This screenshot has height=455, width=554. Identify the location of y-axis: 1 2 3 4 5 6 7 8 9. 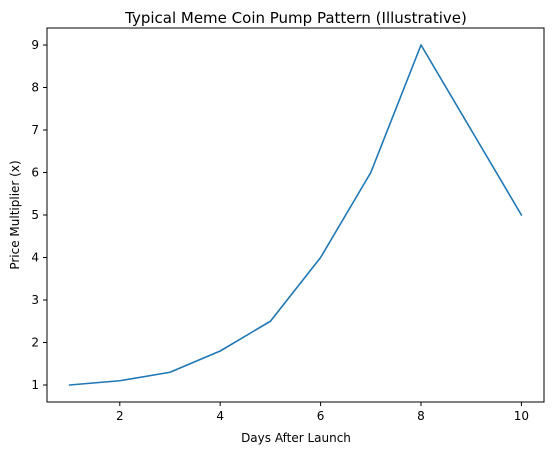
(39, 215).